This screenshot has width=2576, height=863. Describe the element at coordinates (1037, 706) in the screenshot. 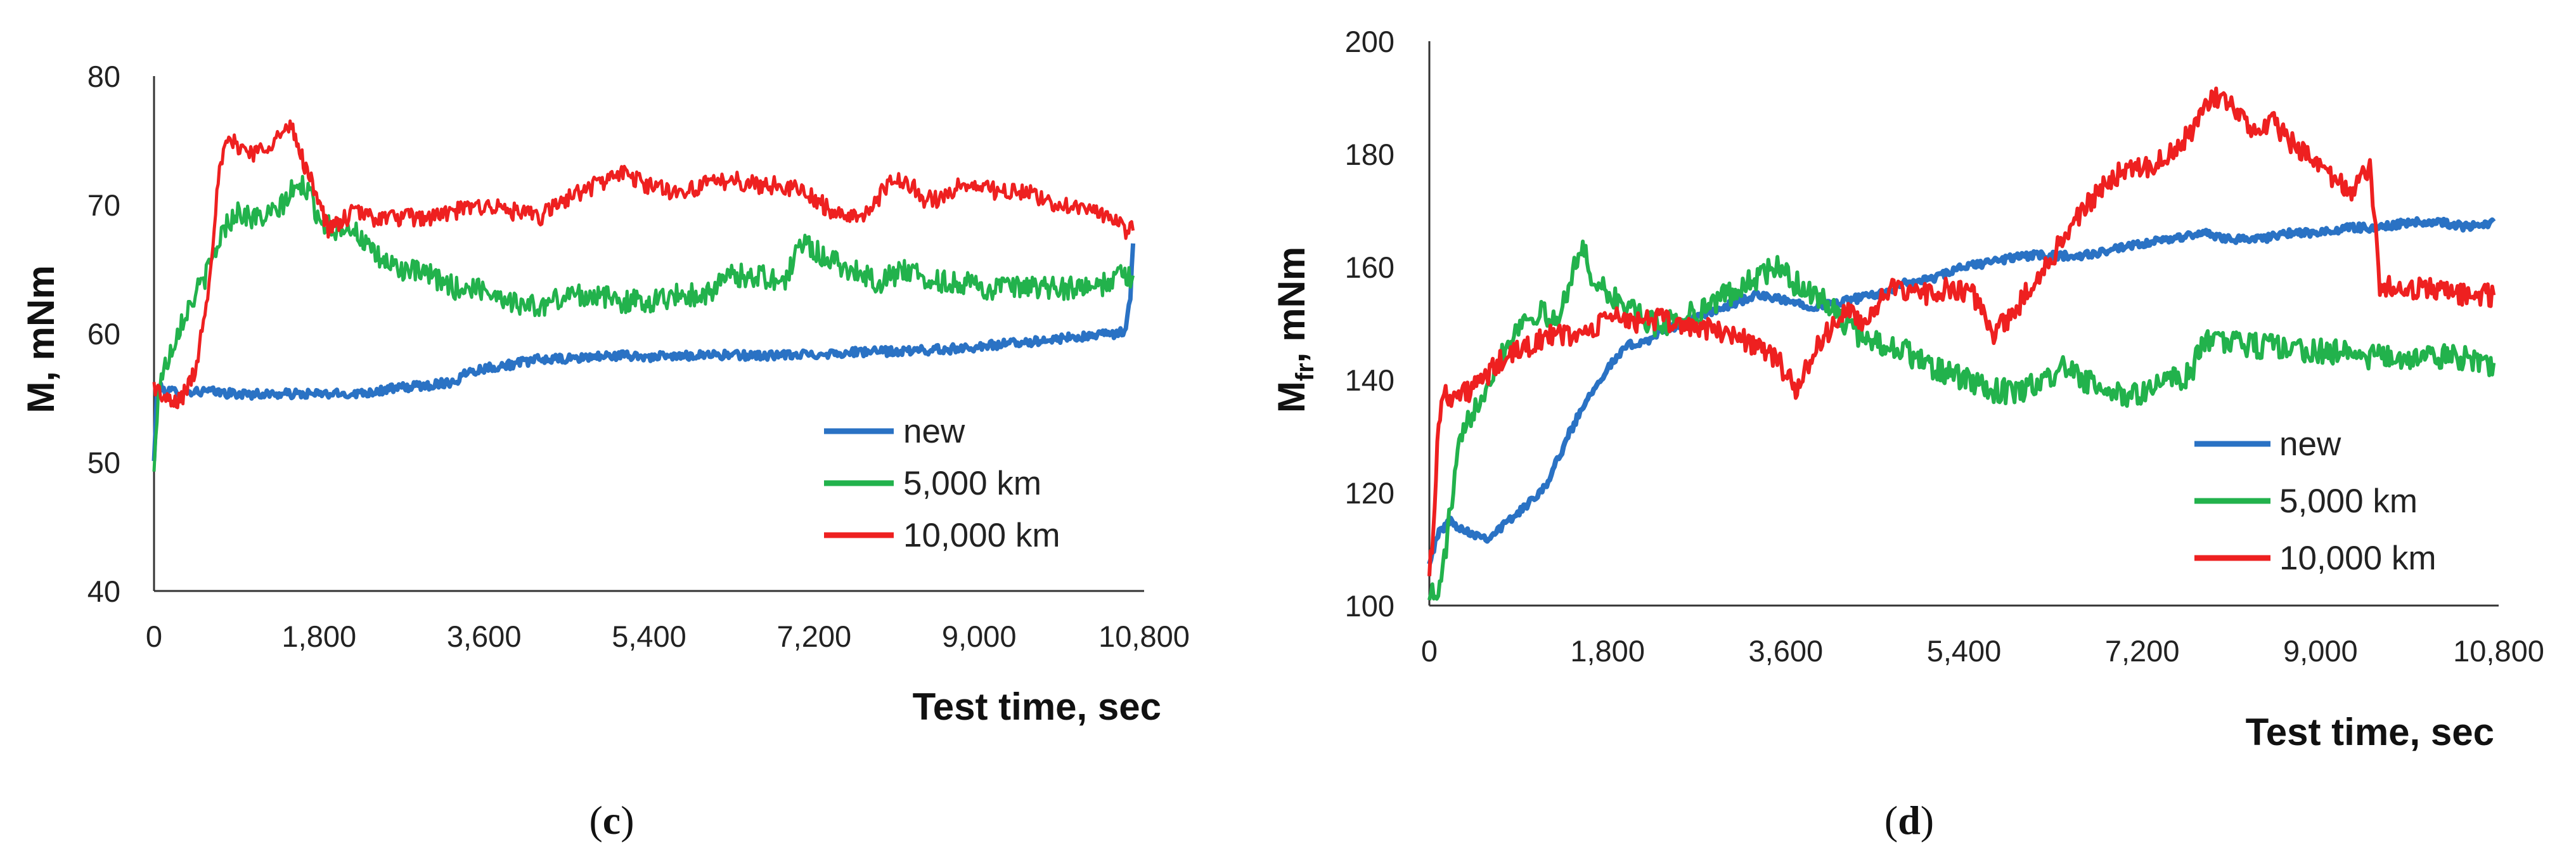

I see `x-axis-title-c: Test time, sec` at that location.